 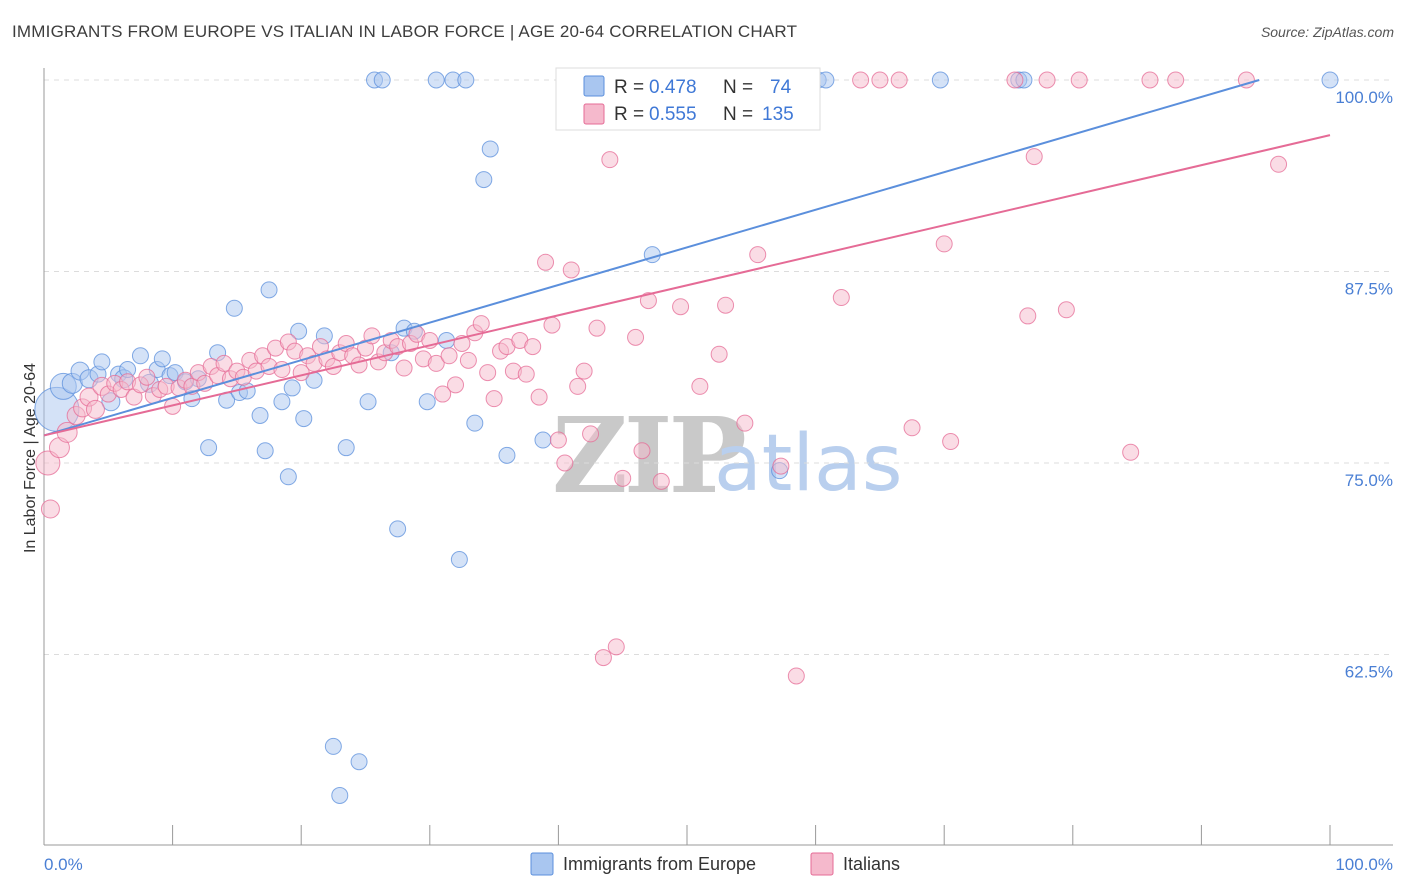 I want to click on legend-swatch-italians, so click(x=822, y=864).